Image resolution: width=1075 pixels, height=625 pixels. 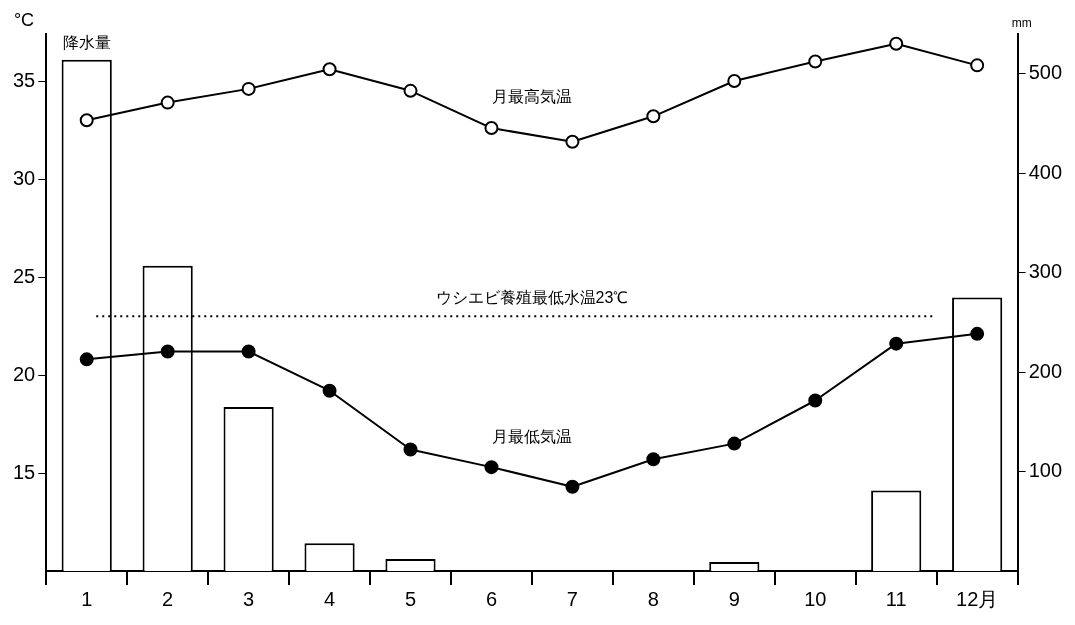 I want to click on x-tick-label: 9, so click(x=734, y=598).